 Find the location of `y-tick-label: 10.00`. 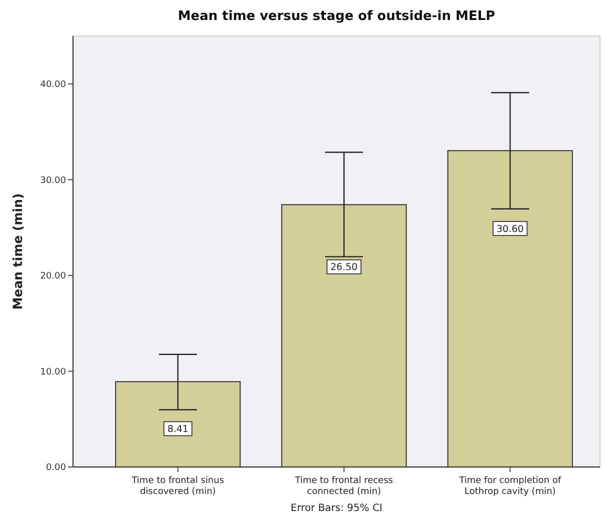

y-tick-label: 10.00 is located at coordinates (53, 372).